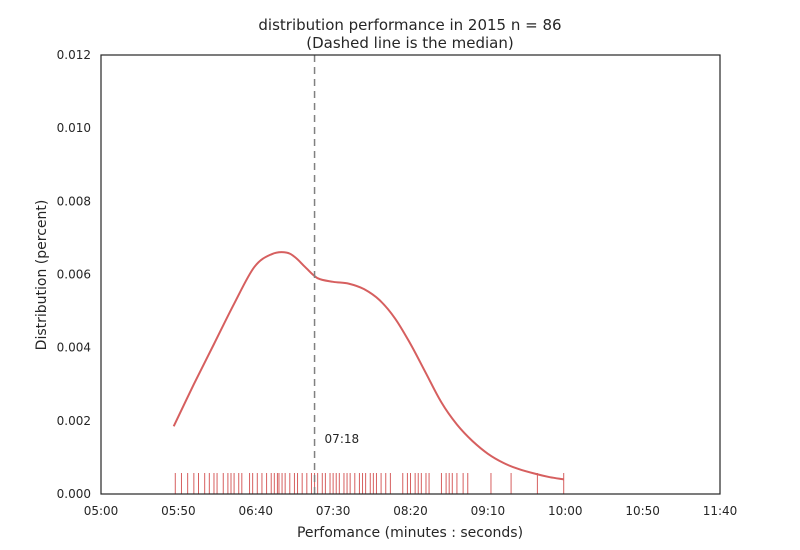  Describe the element at coordinates (178, 511) in the screenshot. I see `x-tick-label: 05:50` at that location.